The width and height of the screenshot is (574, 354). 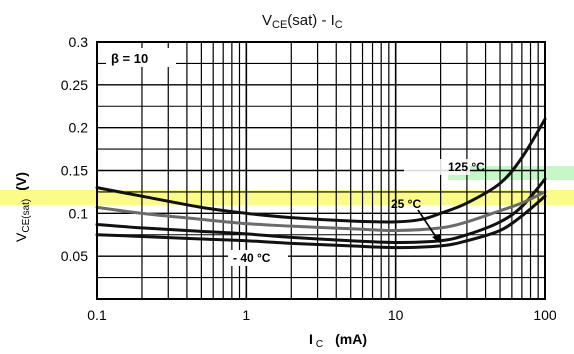 What do you see at coordinates (246, 315) in the screenshot?
I see `x-tick-label: 1` at bounding box center [246, 315].